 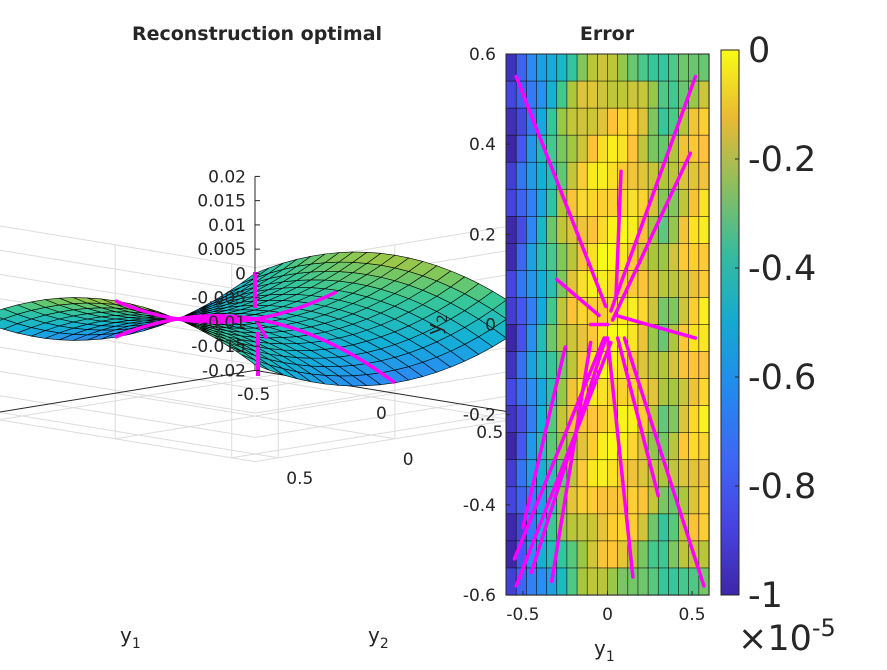 I want to click on heatmap-ylabel-base: y, so click(x=434, y=329).